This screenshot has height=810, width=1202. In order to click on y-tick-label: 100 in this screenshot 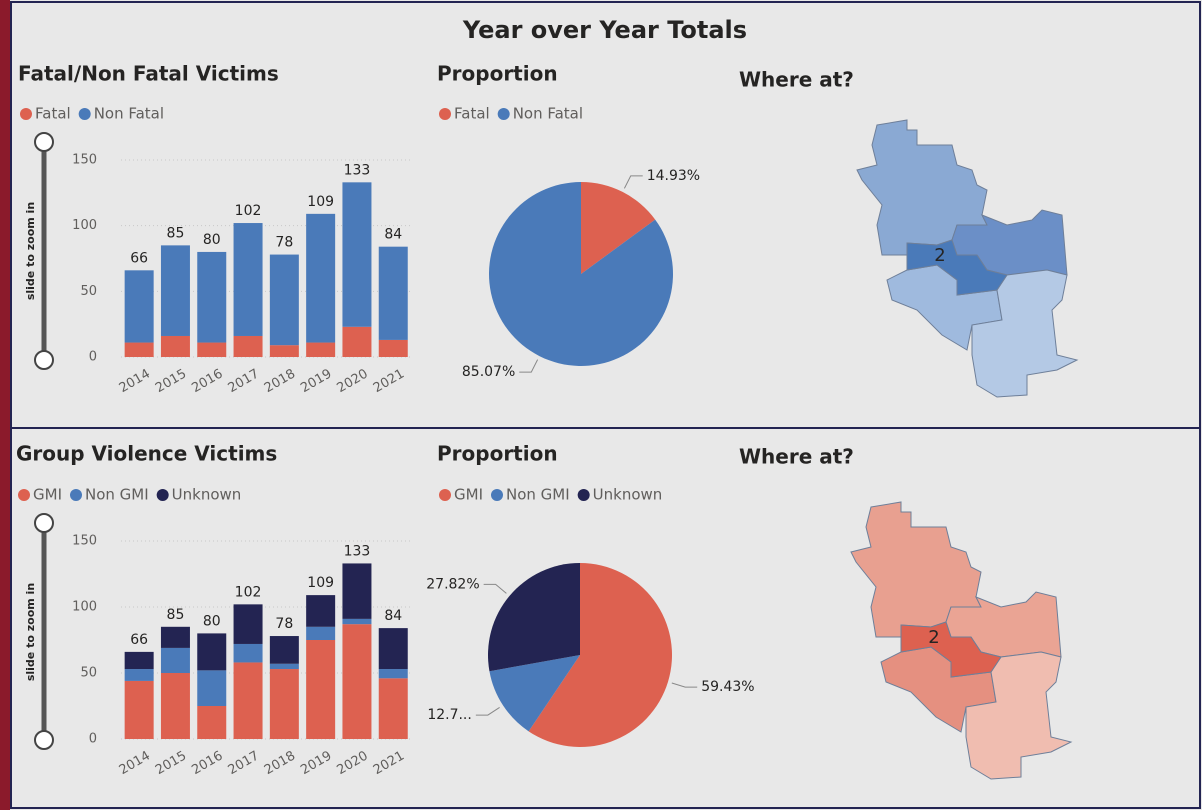, I will do `click(84, 225)`.